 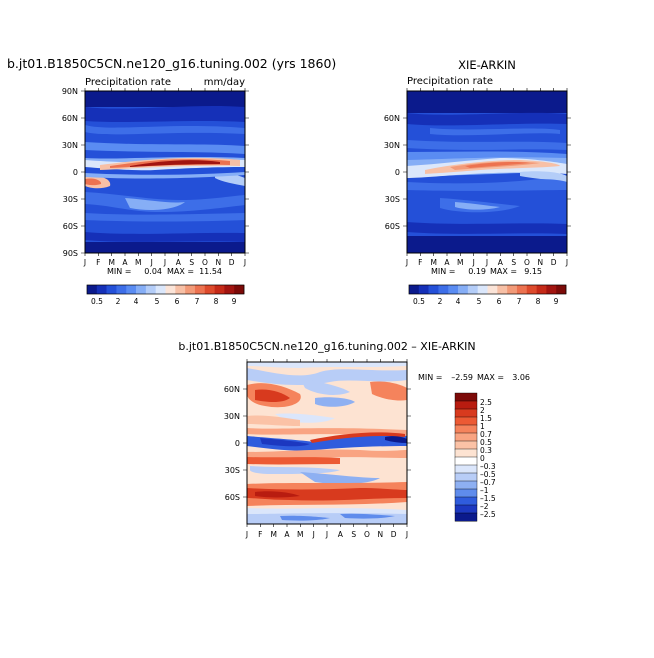 What do you see at coordinates (450, 81) in the screenshot?
I see `obs-subtitle-left: Precipitation rate` at bounding box center [450, 81].